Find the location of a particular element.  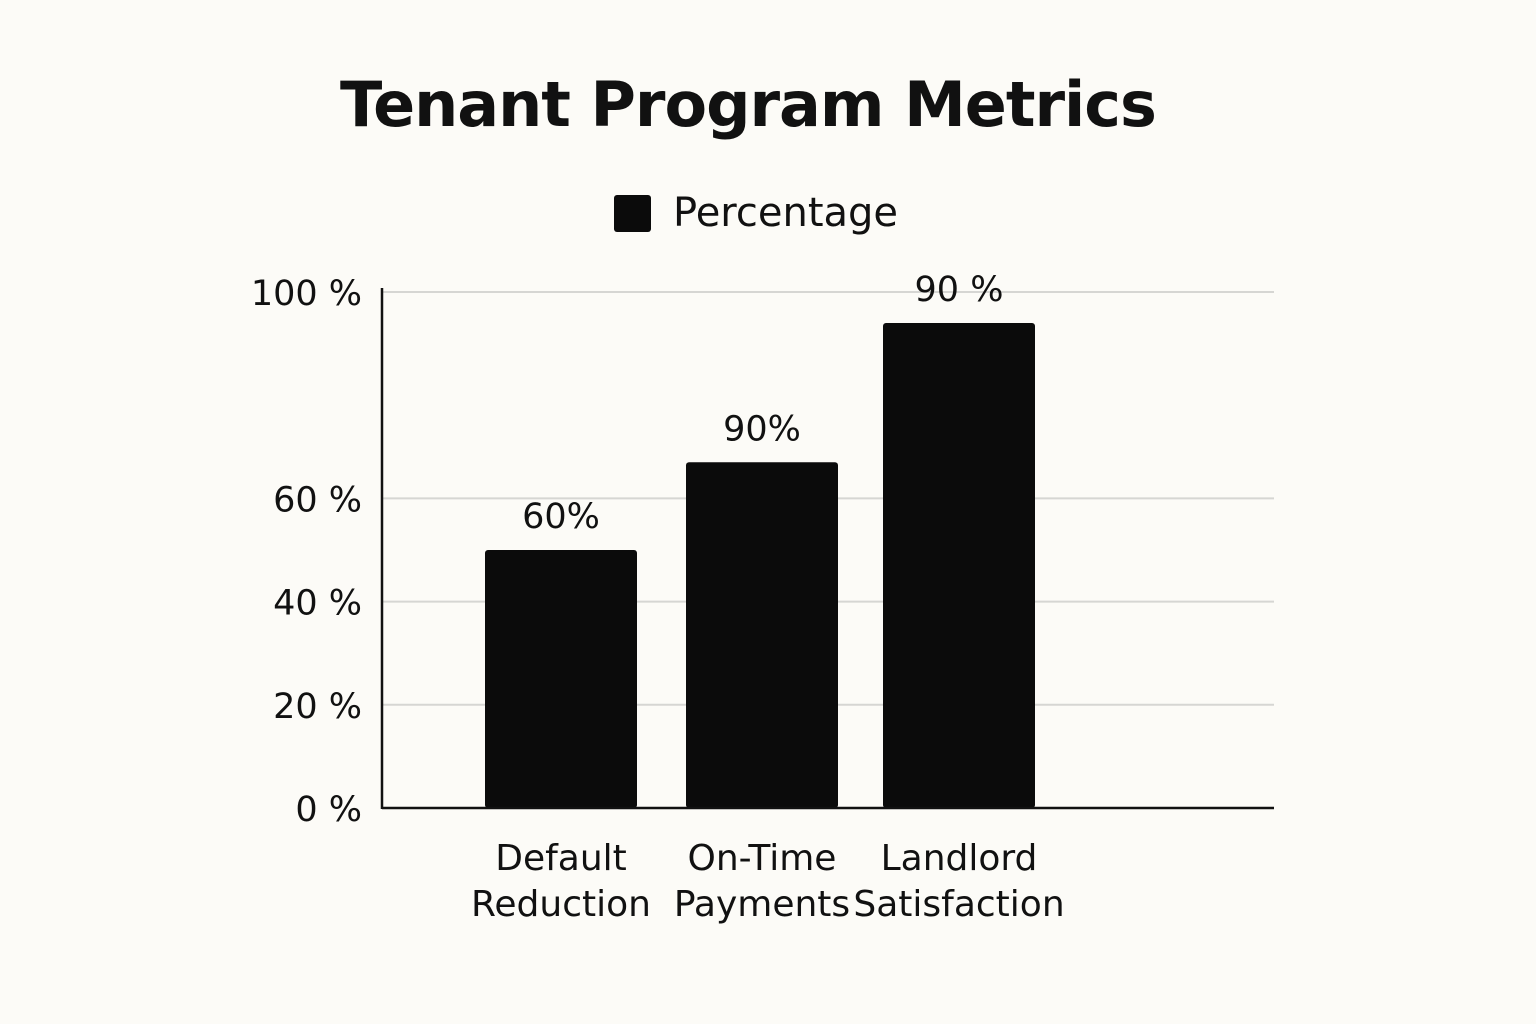

y-tick-label: 40 % is located at coordinates (317, 604).